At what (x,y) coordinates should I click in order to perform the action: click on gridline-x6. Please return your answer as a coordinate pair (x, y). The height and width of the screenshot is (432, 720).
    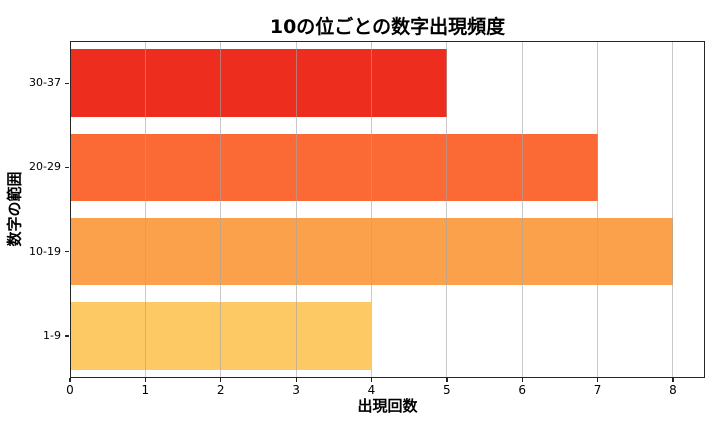
    Looking at the image, I should click on (522, 209).